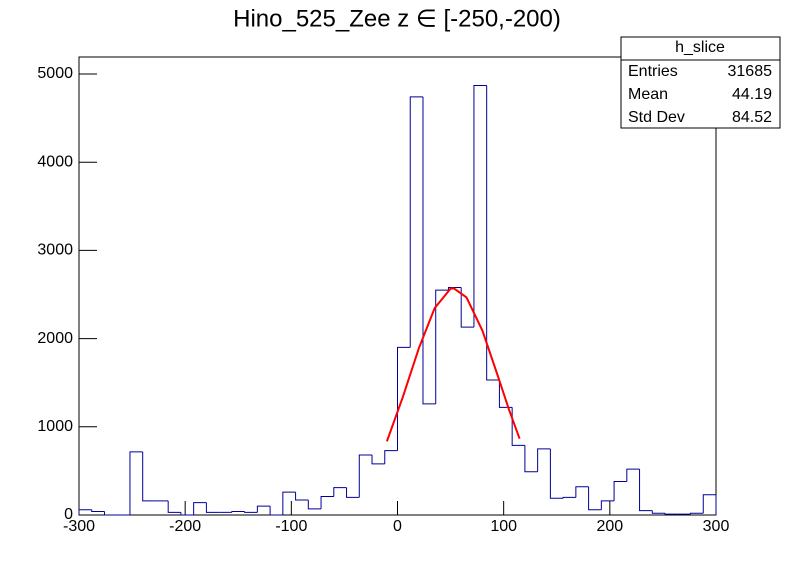  Describe the element at coordinates (503, 526) in the screenshot. I see `x-tick-label: 100` at that location.